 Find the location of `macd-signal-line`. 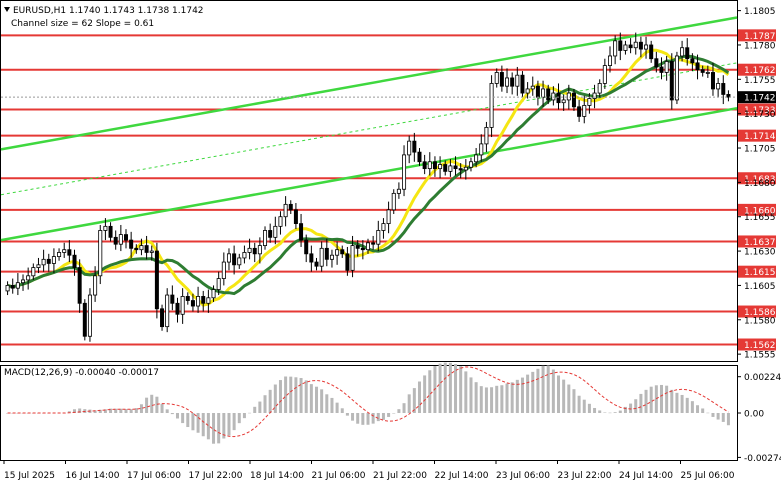

macd-signal-line is located at coordinates (368, 402).